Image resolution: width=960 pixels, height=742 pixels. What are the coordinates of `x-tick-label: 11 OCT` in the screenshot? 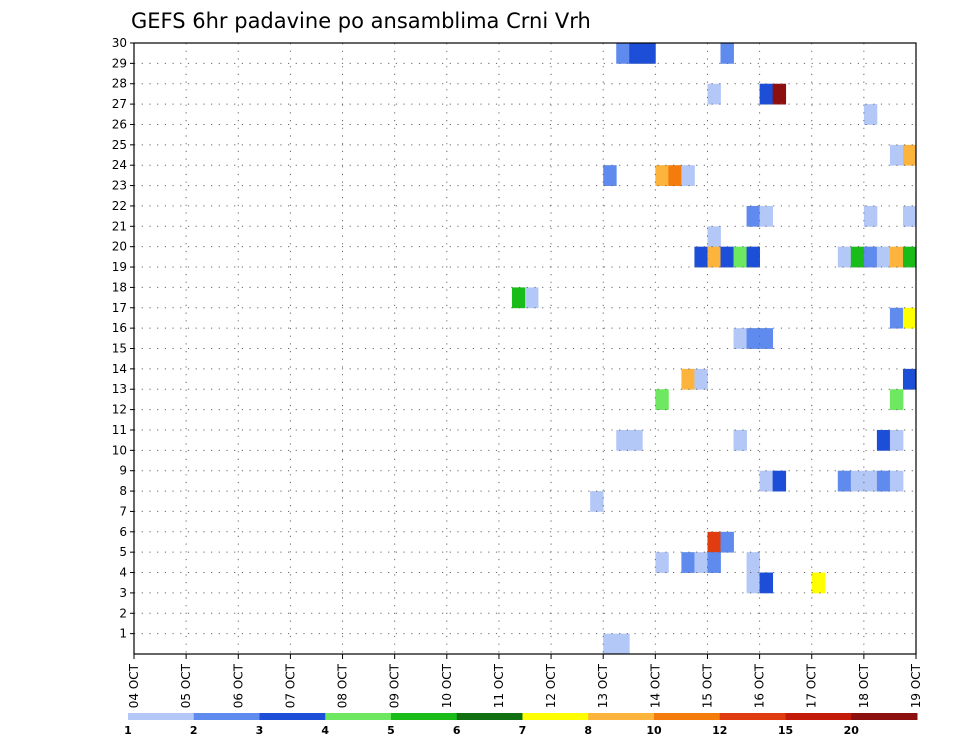 It's located at (499, 685).